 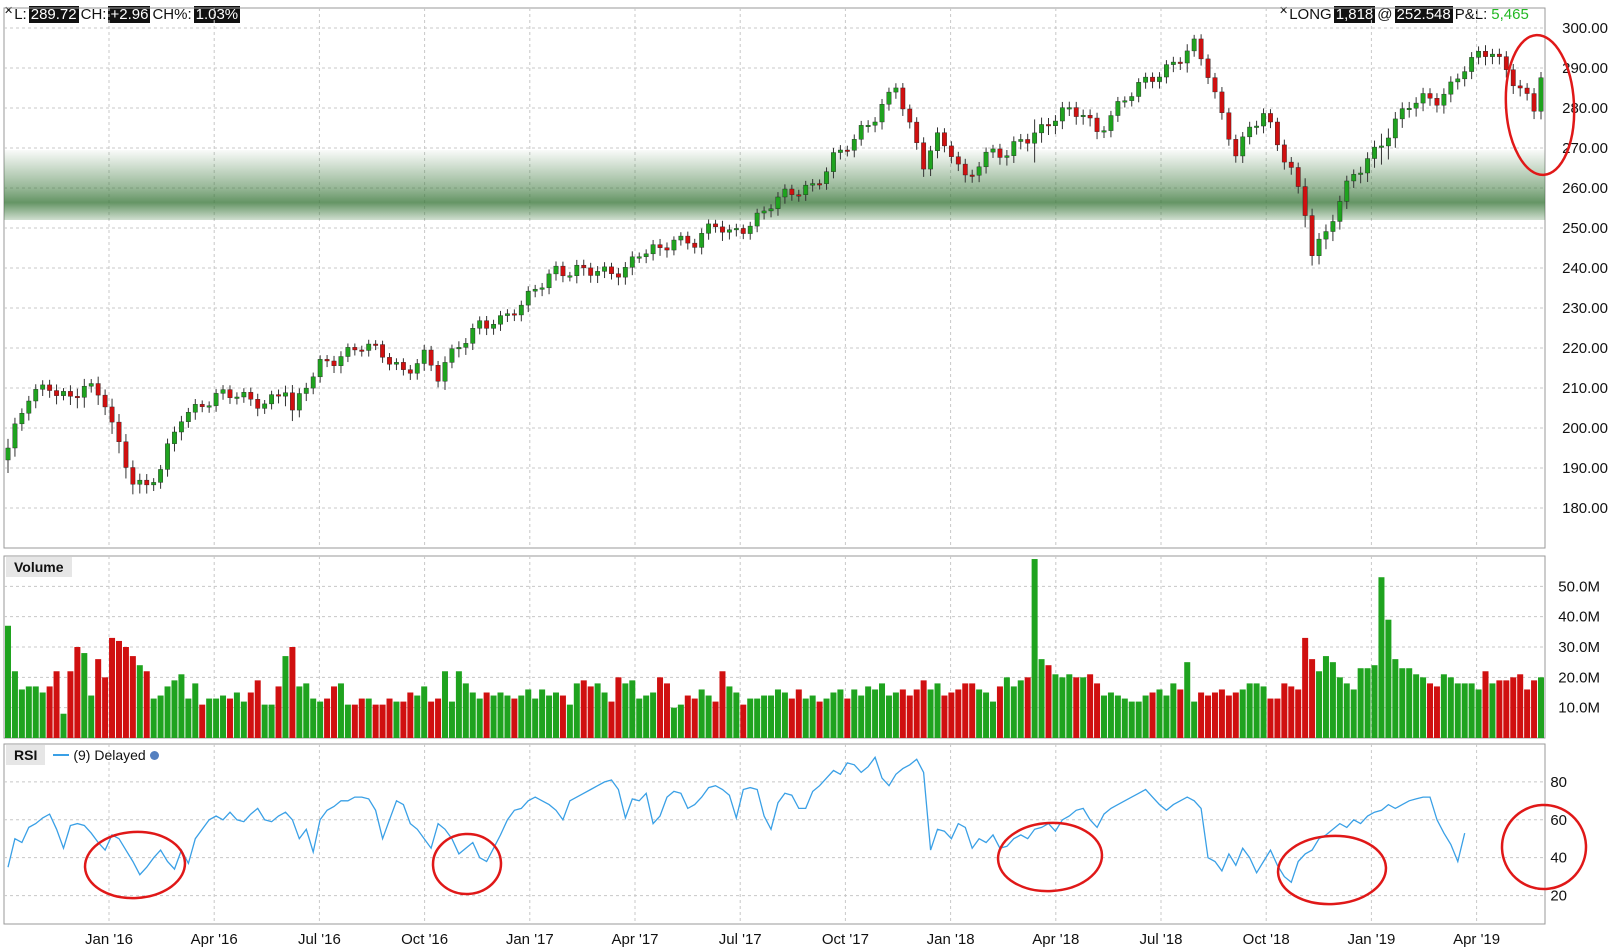 What do you see at coordinates (1585, 388) in the screenshot?
I see `price-tick-label: 210.00` at bounding box center [1585, 388].